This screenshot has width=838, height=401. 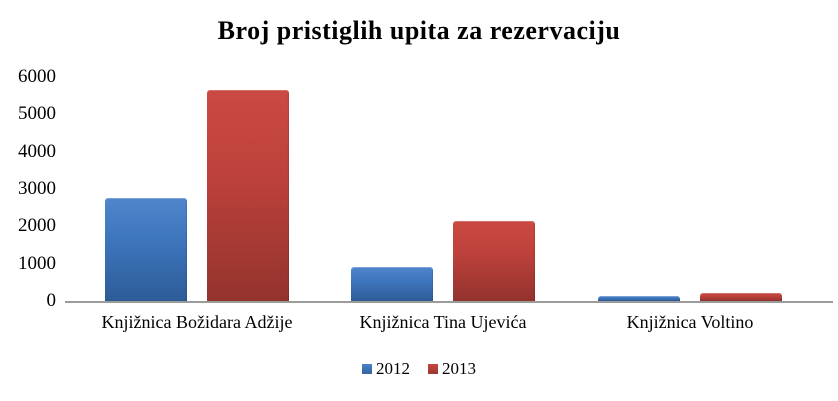 What do you see at coordinates (28, 200) in the screenshot?
I see `y-axis: 0 1000 2000 3000 4000 5000 6000` at bounding box center [28, 200].